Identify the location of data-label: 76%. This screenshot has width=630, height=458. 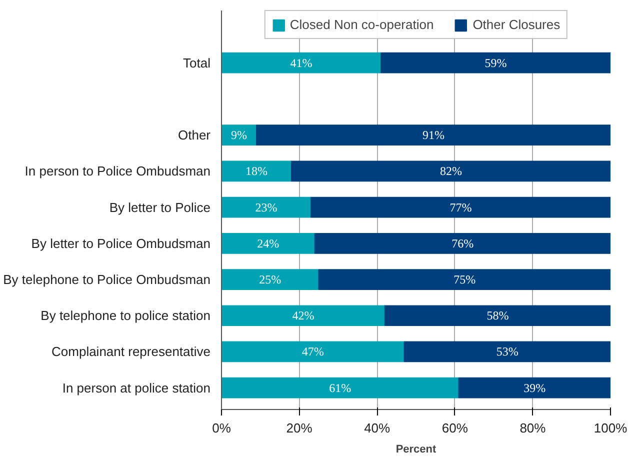
(463, 243).